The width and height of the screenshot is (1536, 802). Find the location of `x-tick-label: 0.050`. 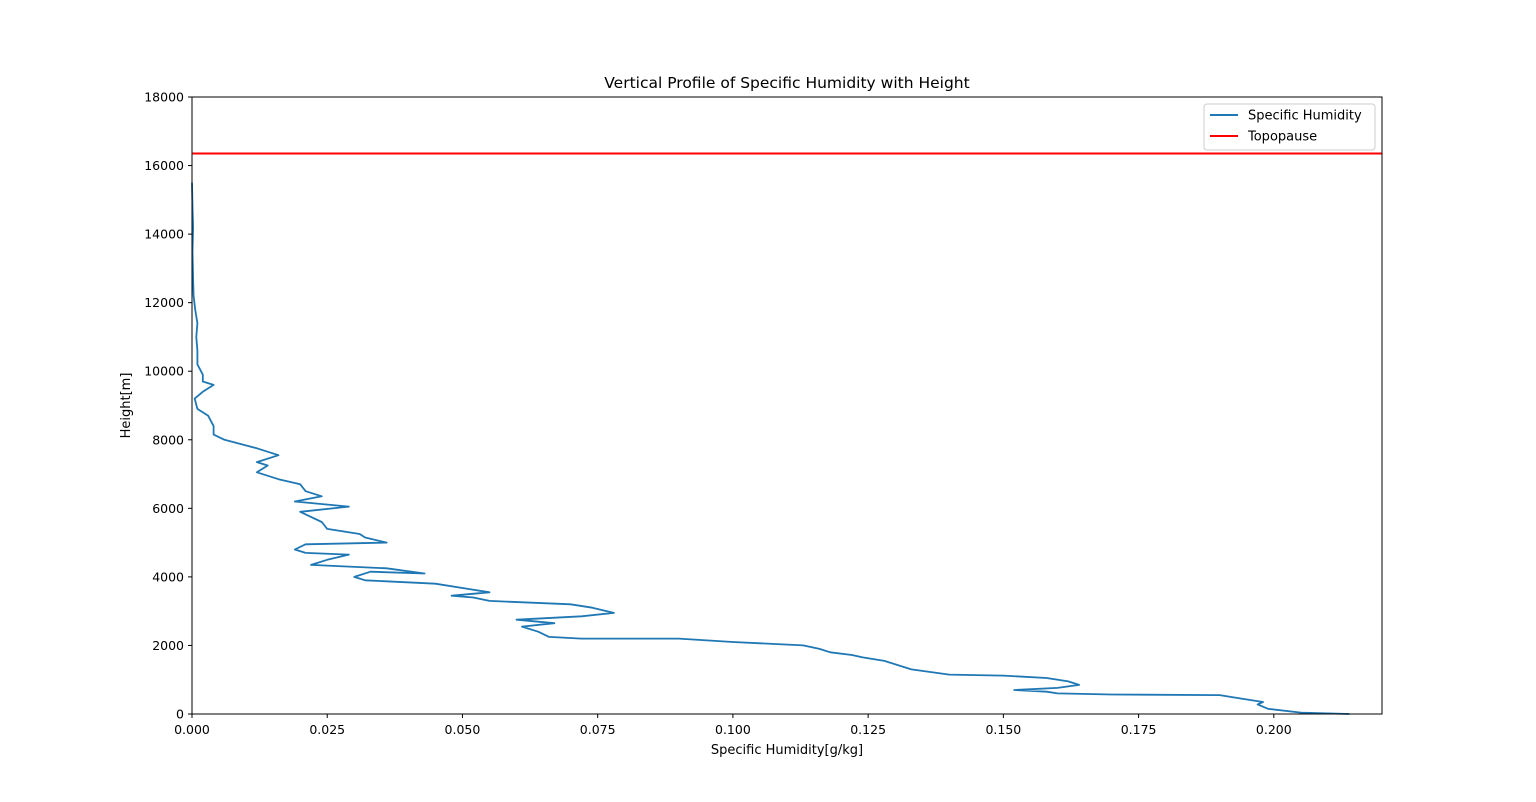

x-tick-label: 0.050 is located at coordinates (463, 729).